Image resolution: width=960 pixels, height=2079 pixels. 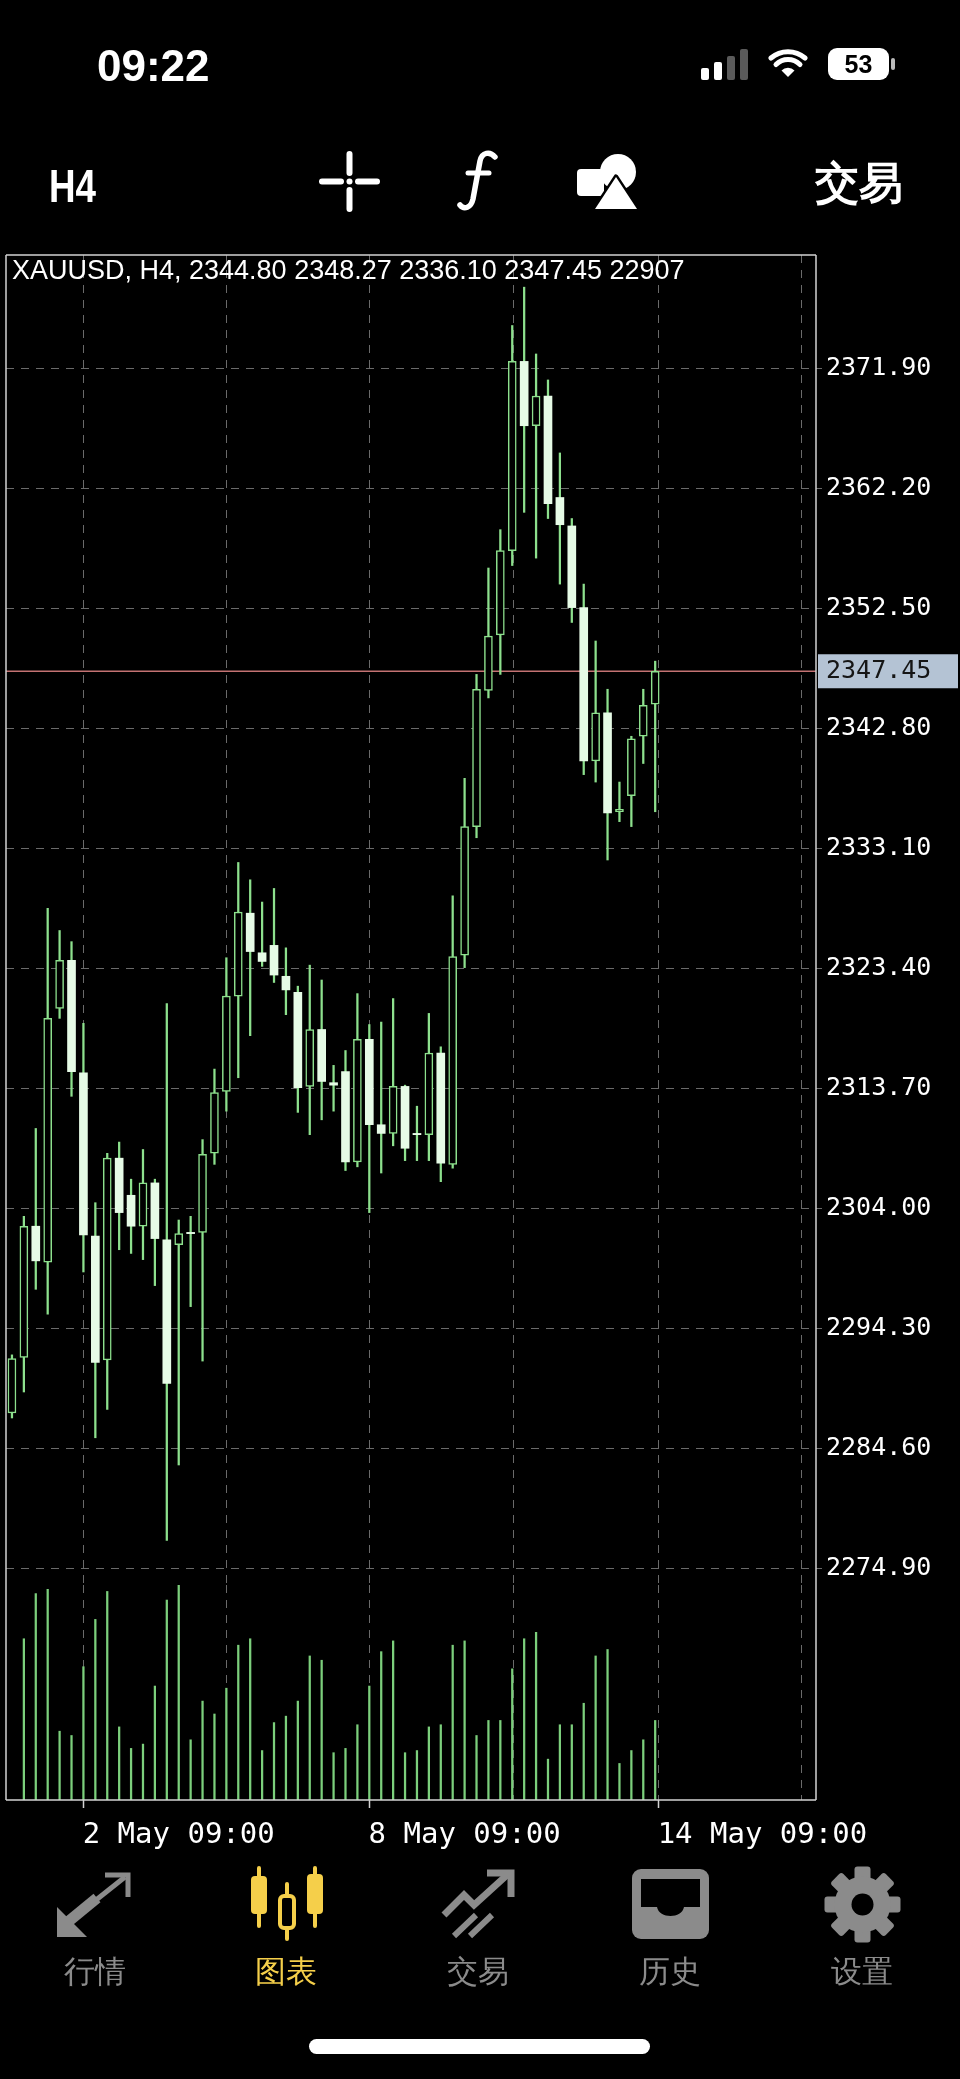 I want to click on text: 09:22, so click(x=153, y=65).